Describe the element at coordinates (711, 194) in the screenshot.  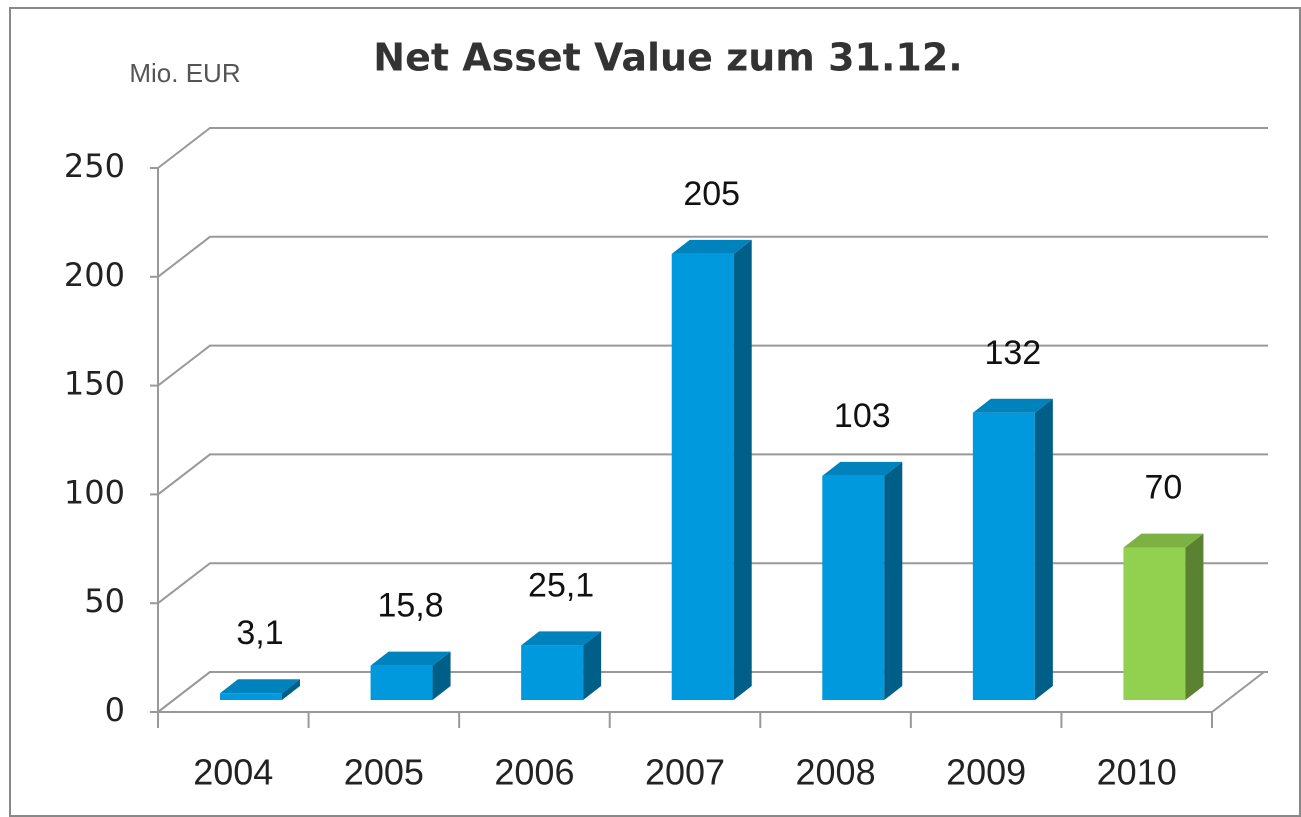
I see `value-label: 205` at that location.